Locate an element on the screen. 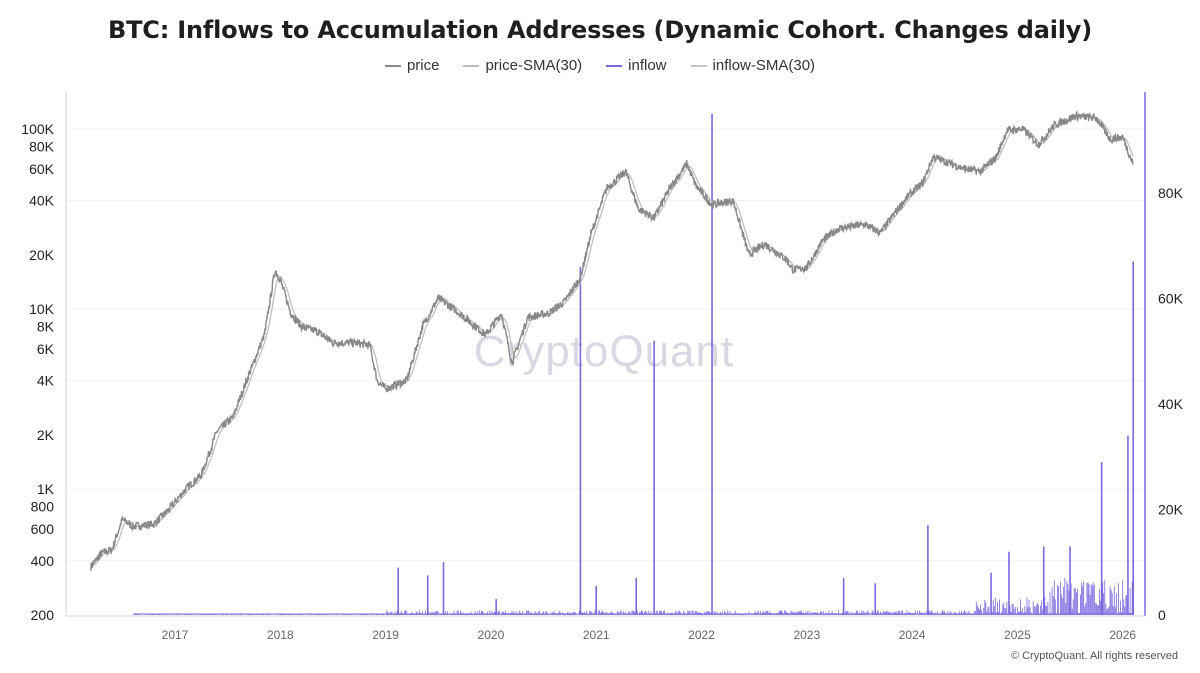 This screenshot has height=673, width=1200. x-tick-label: 2019 is located at coordinates (385, 635).